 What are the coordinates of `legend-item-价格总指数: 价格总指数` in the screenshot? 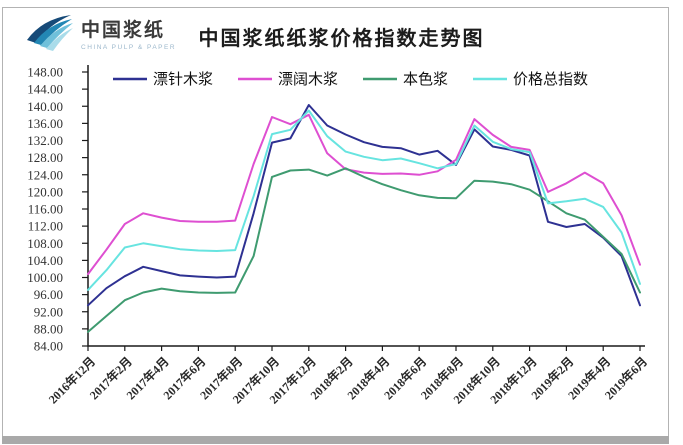 It's located at (530, 79).